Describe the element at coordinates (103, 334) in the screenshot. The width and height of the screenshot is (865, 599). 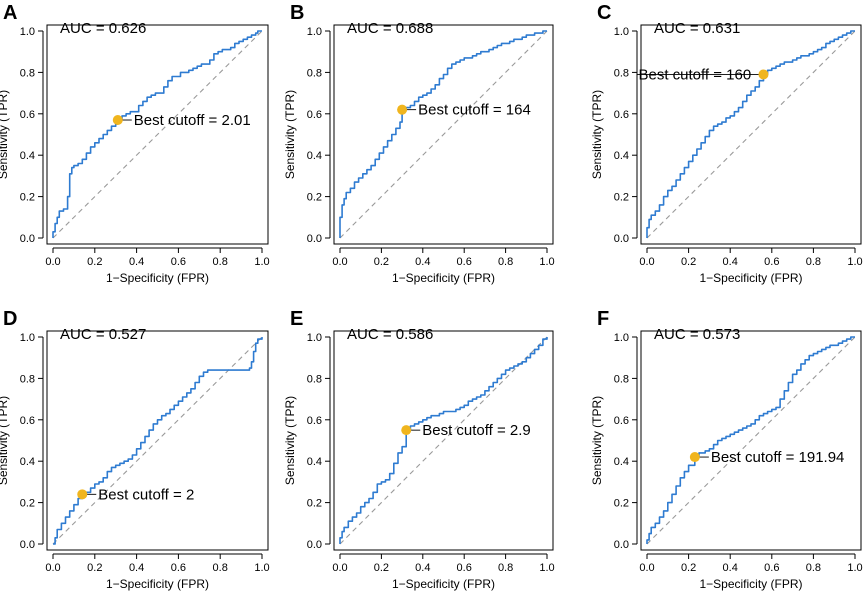
I see `panel-d-auc-label: AUC = 0.527` at that location.